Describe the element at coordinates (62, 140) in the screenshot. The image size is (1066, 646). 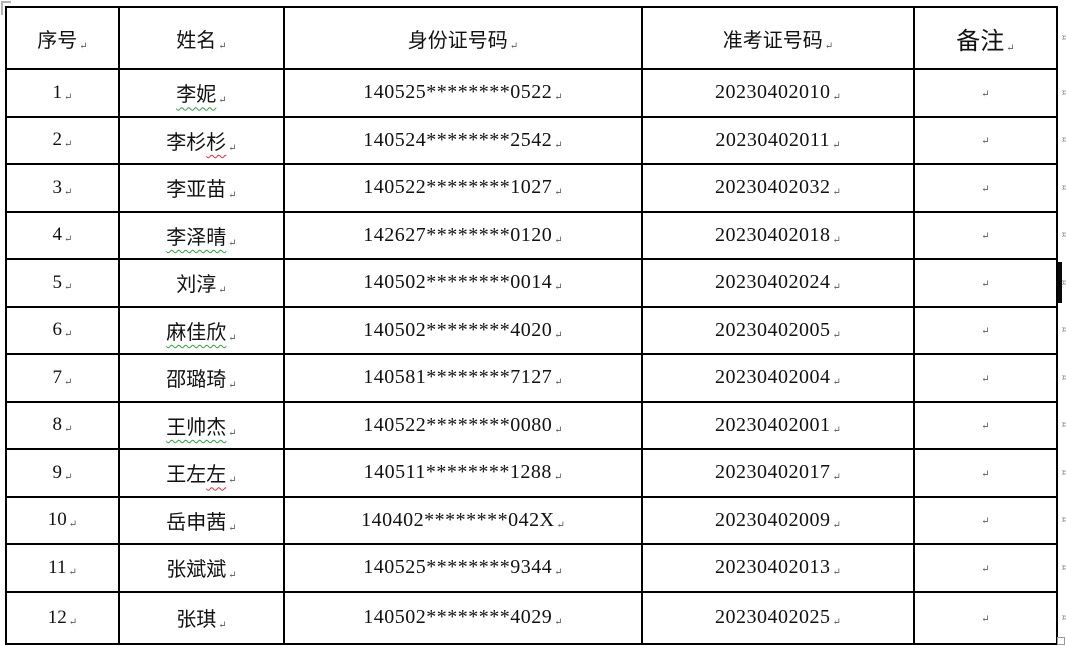
I see `cell-serial: 2 ↵` at that location.